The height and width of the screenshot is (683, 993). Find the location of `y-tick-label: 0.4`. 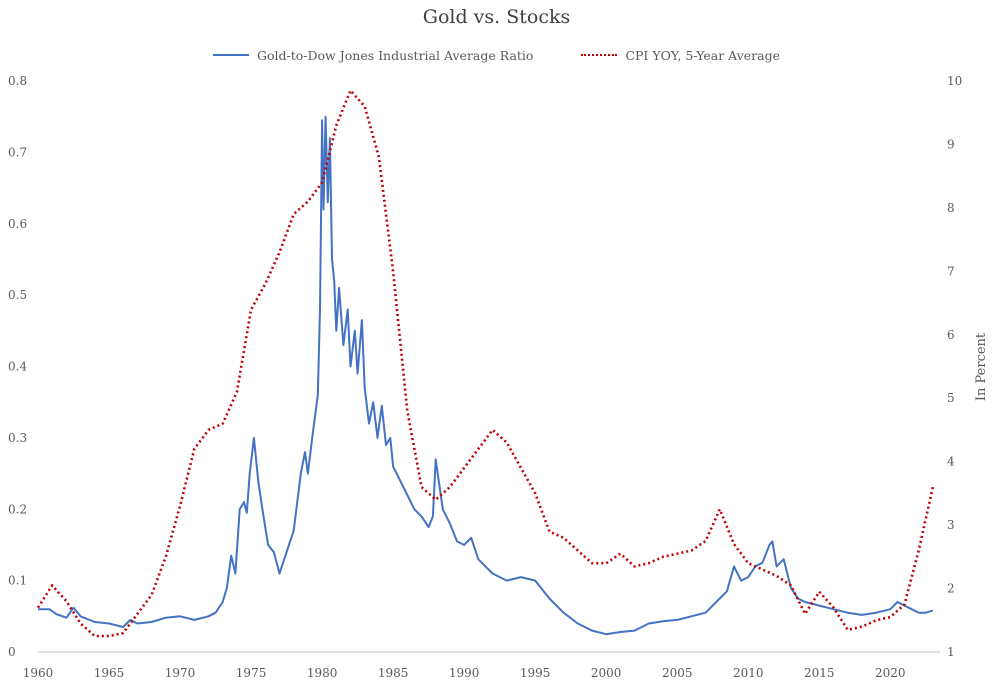

y-tick-label: 0.4 is located at coordinates (17, 367).